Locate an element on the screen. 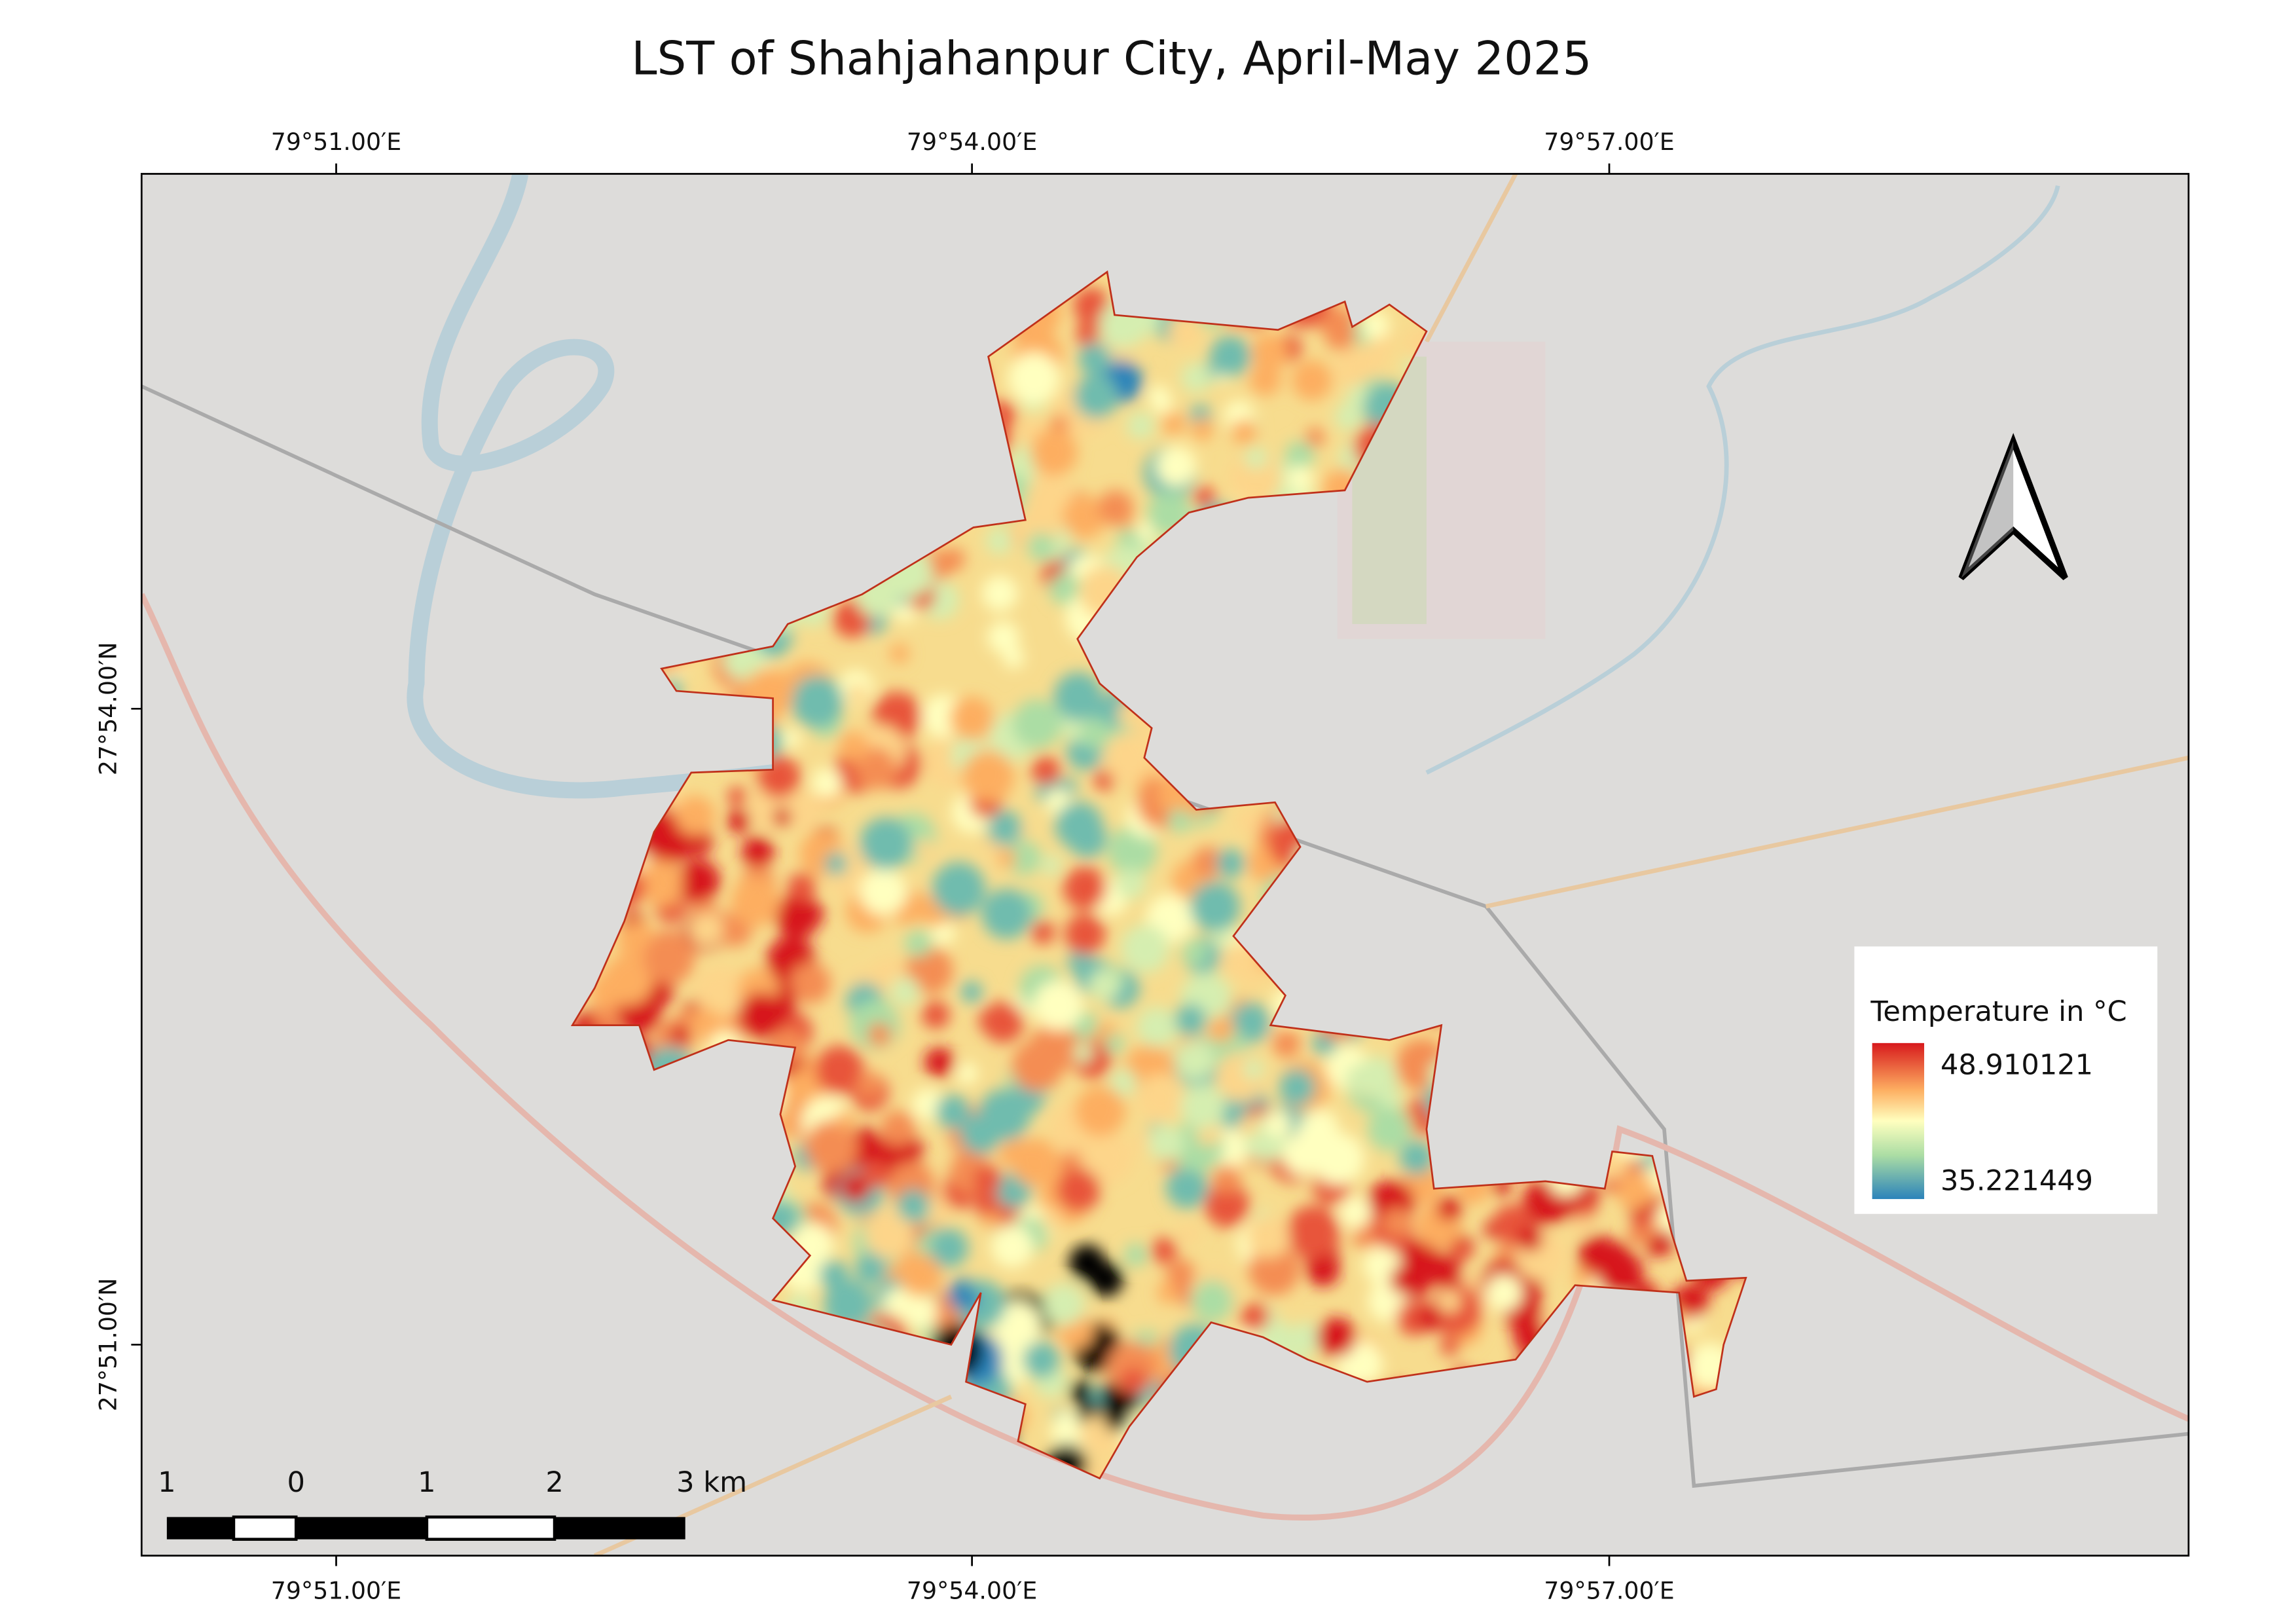 The width and height of the screenshot is (2296, 1624). top-coord-label: 79°54.00′E is located at coordinates (972, 142).